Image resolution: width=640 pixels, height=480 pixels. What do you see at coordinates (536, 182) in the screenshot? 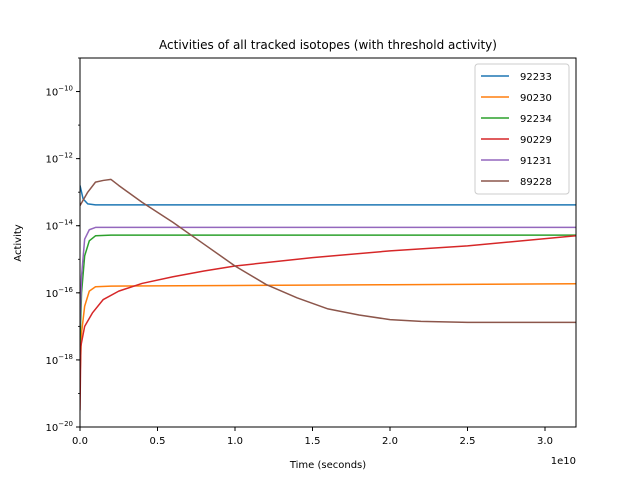
I see `legend-label: 89228` at bounding box center [536, 182].